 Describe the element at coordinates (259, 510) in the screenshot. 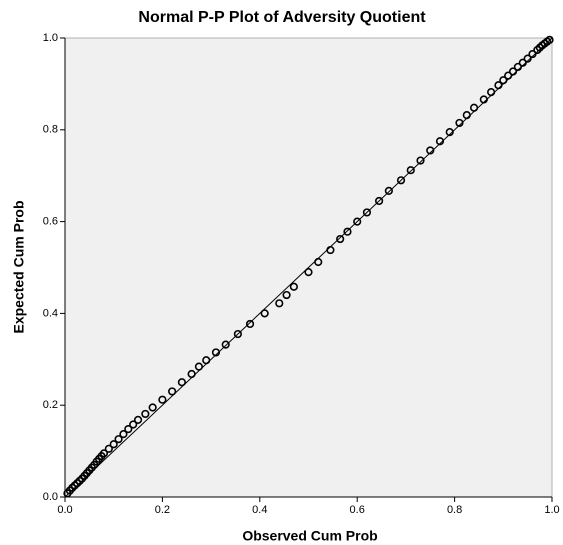

I see `x-tick-label: 0.4` at that location.